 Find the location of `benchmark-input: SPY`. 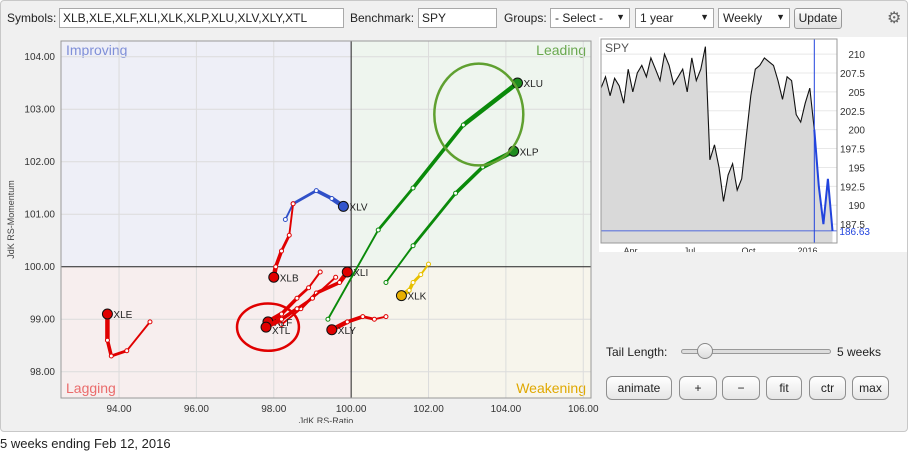

benchmark-input: SPY is located at coordinates (457, 18).